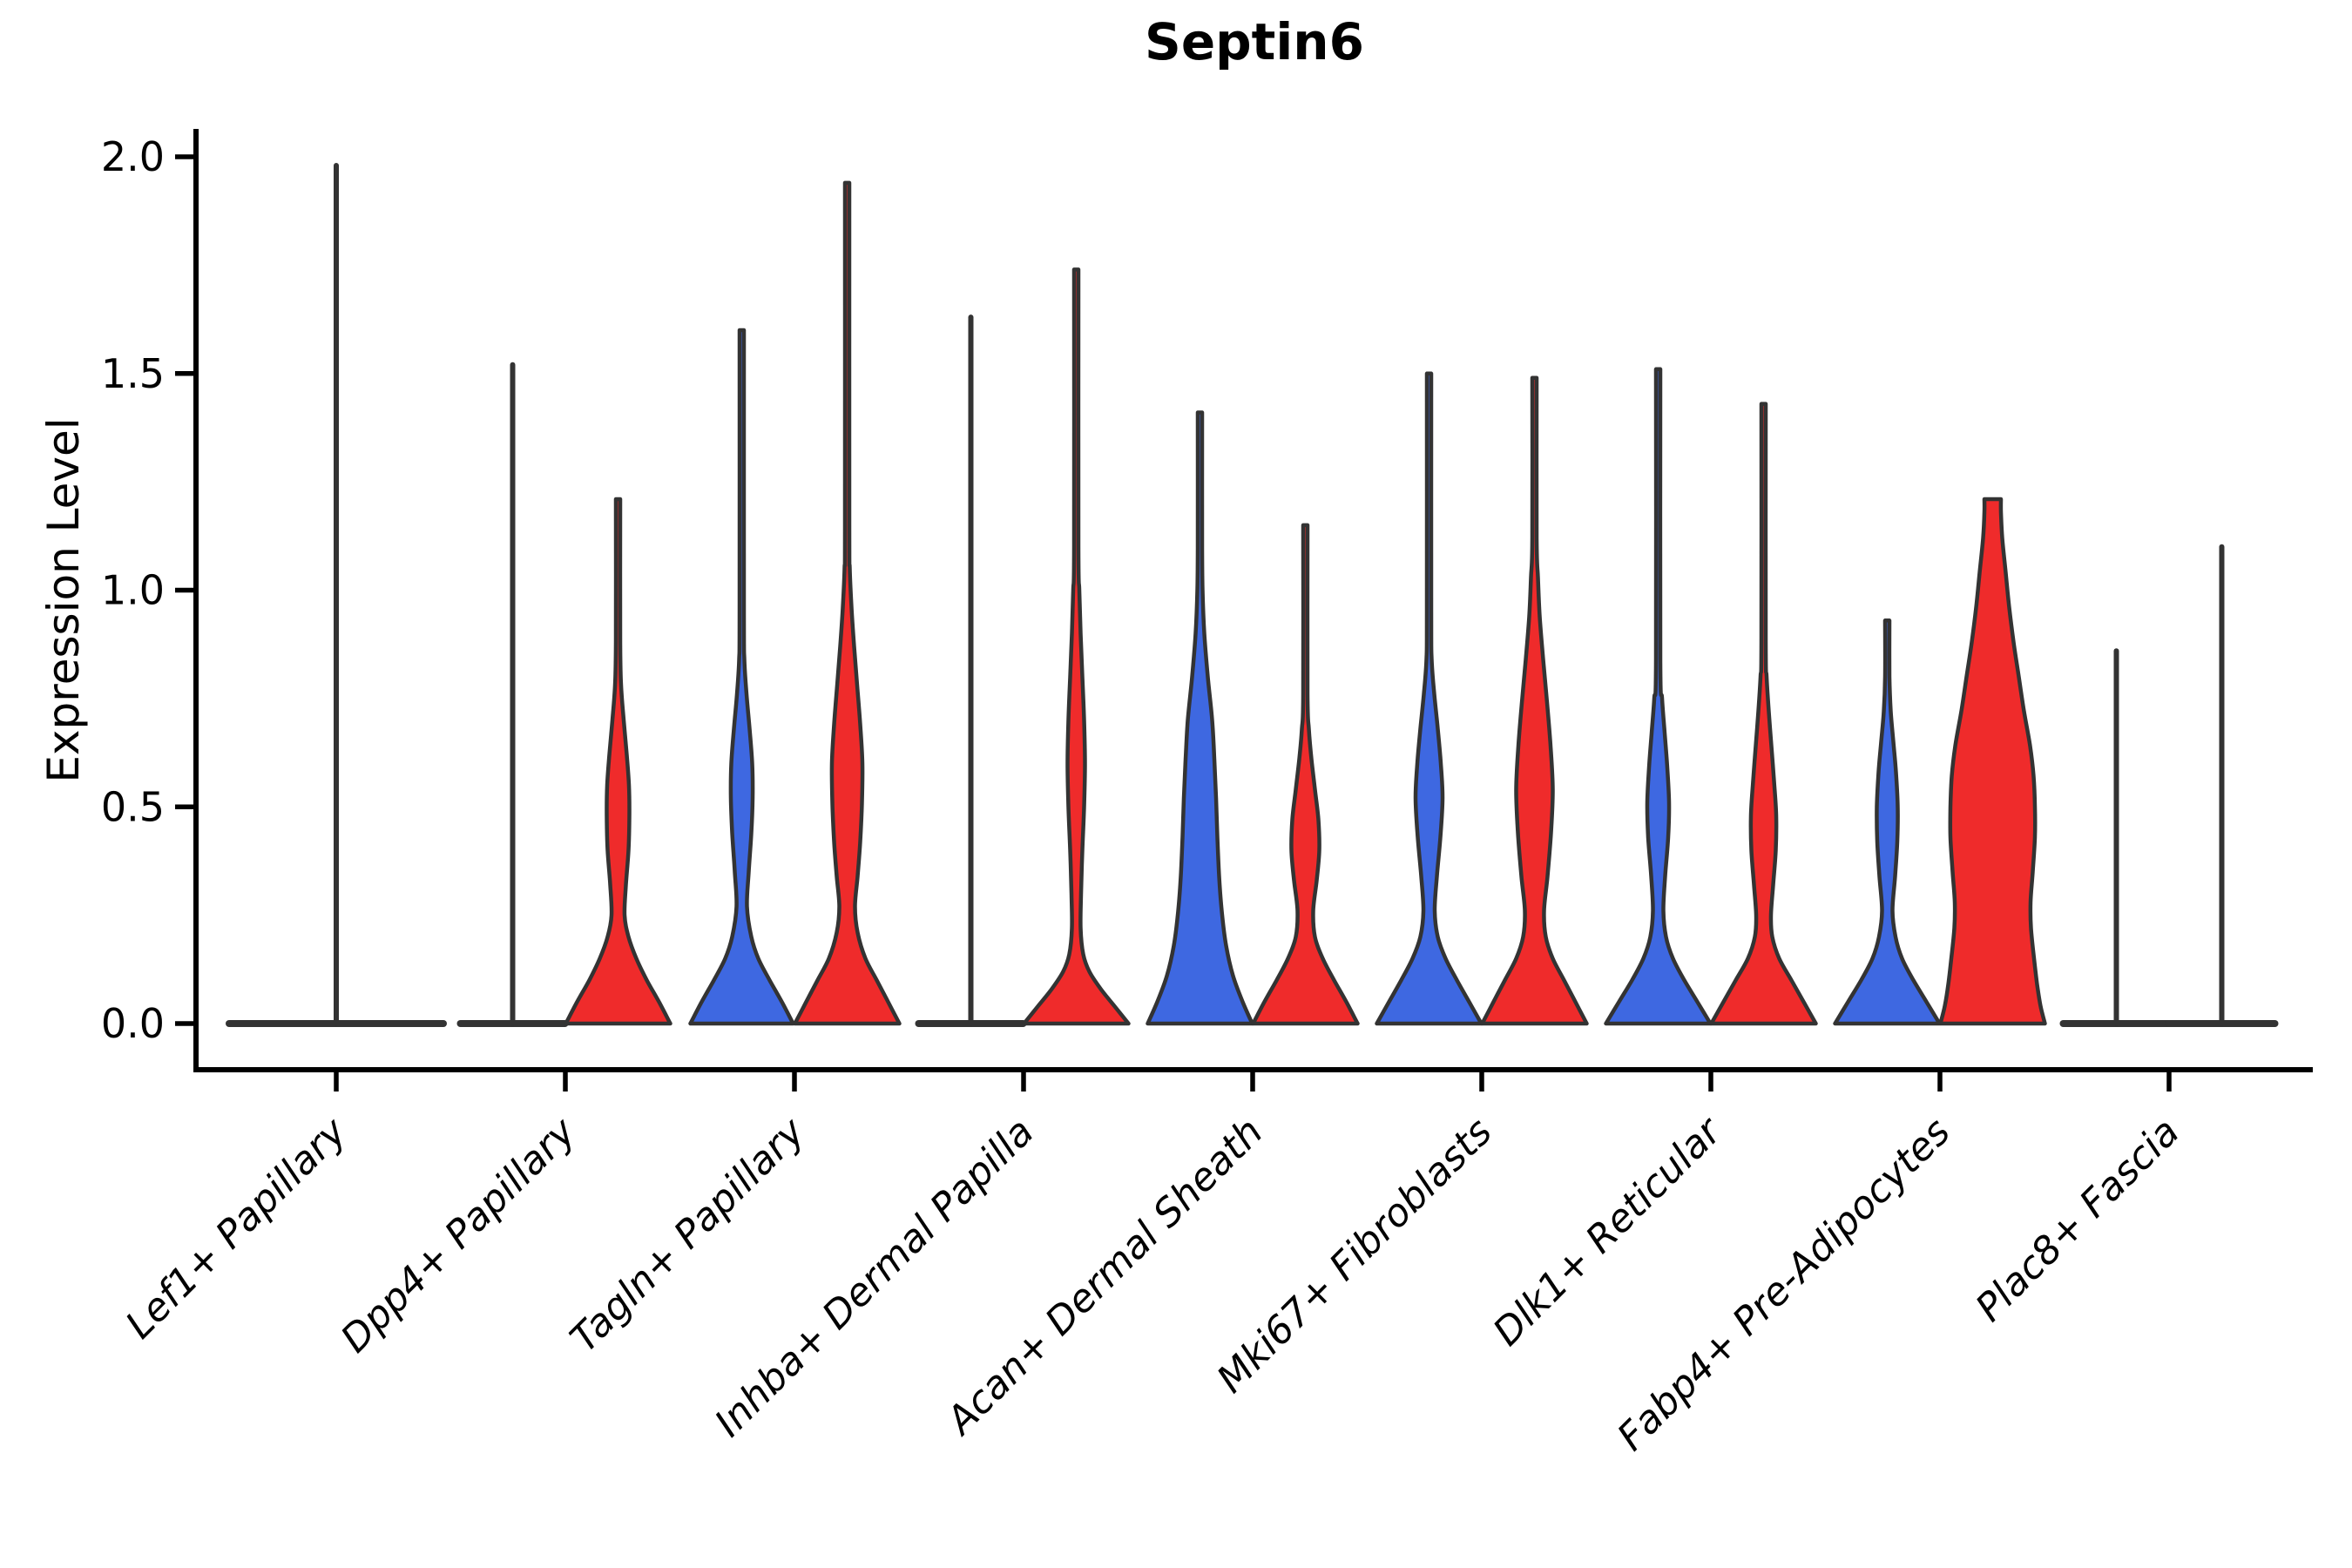 The width and height of the screenshot is (2352, 1568). I want to click on violin-dlk1-reticular-left, so click(1658, 697).